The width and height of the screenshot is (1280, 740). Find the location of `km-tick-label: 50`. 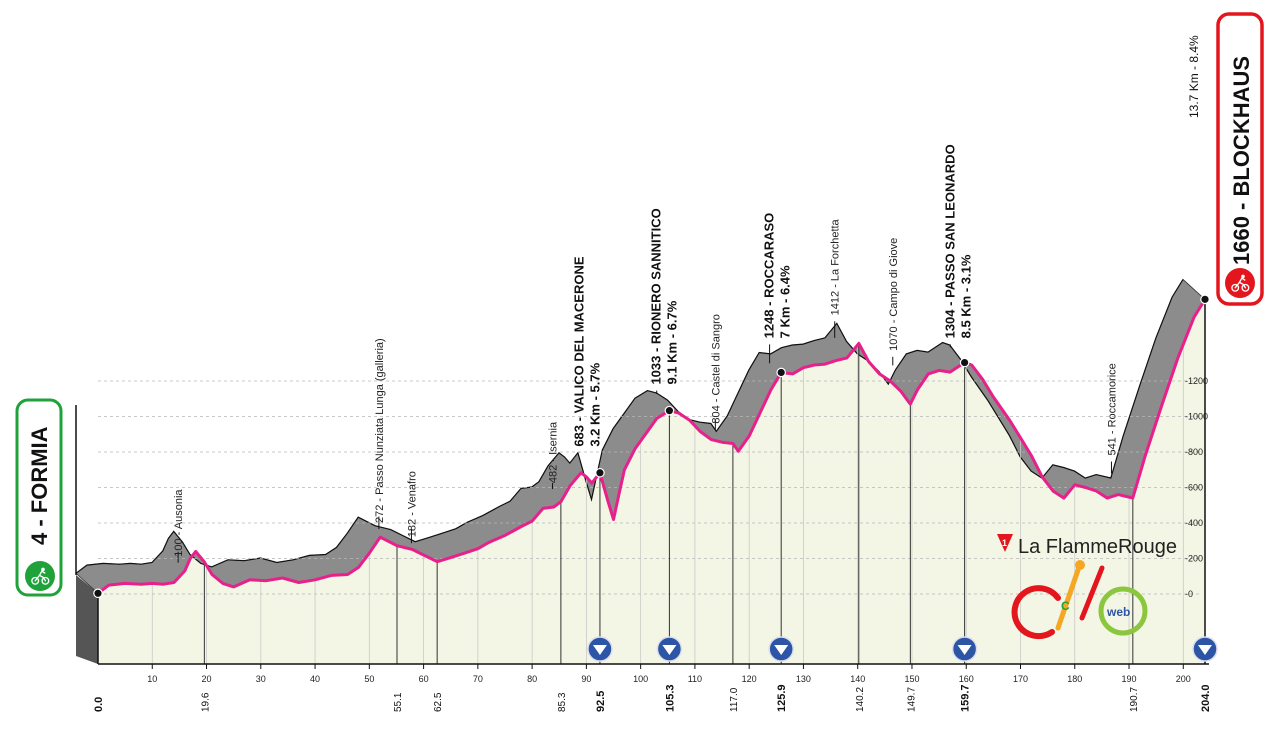

km-tick-label: 50 is located at coordinates (369, 679).